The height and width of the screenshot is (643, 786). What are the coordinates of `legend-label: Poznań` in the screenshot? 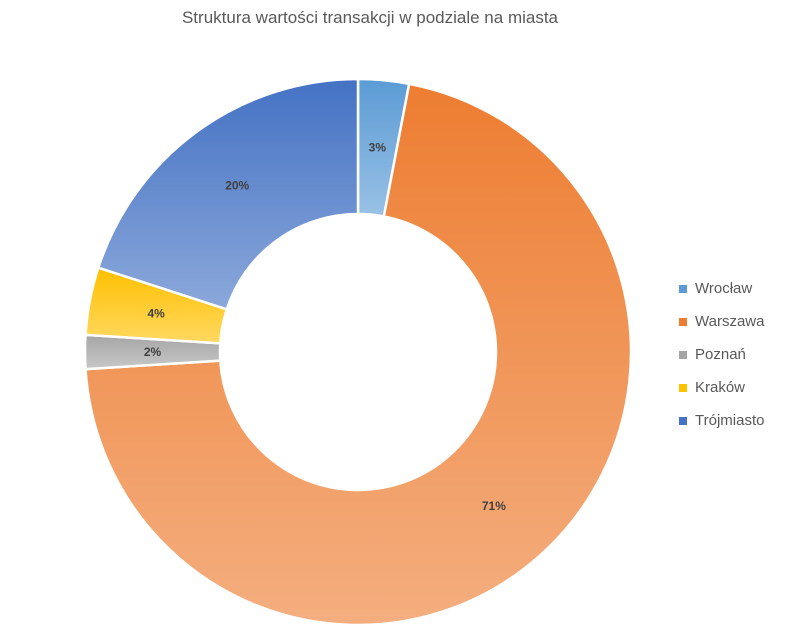 It's located at (720, 354).